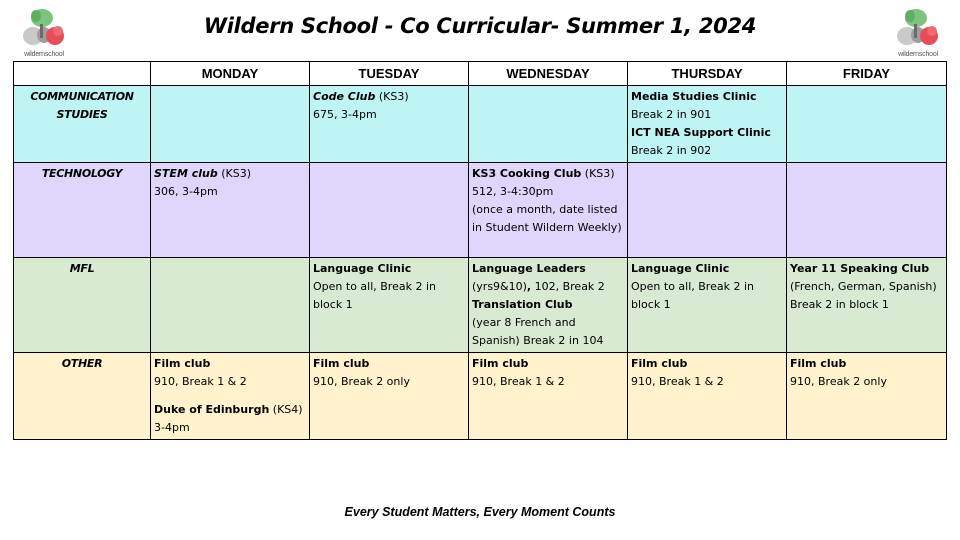 The image size is (960, 540). What do you see at coordinates (568, 286) in the screenshot?
I see `activity-detail: 102, Break 2` at bounding box center [568, 286].